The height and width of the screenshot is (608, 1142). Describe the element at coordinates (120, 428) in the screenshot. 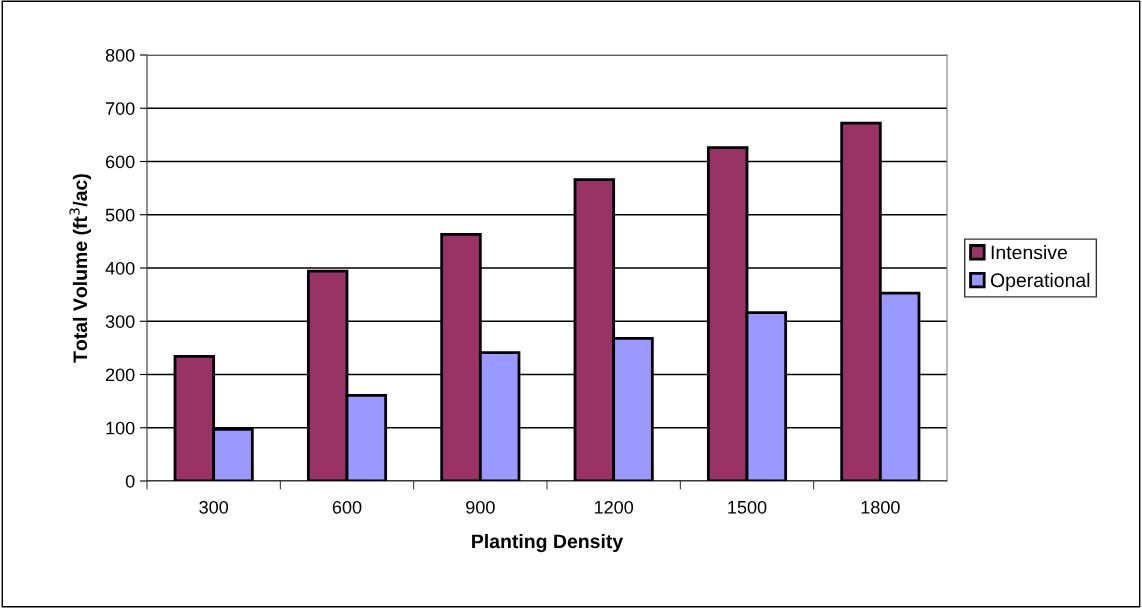

I see `y-tick-label: 100` at that location.